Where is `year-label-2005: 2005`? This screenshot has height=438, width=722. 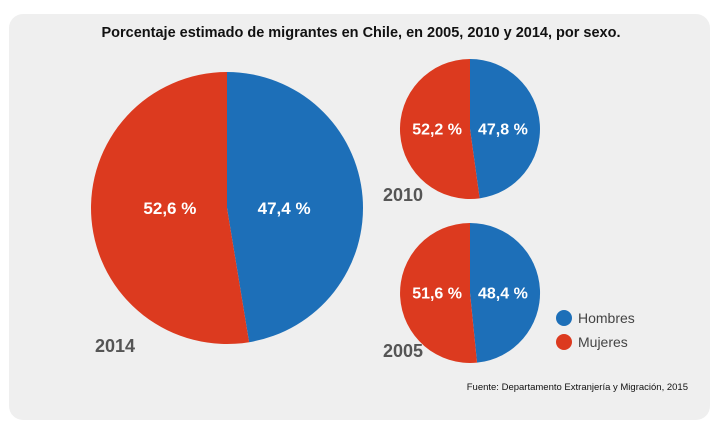 year-label-2005: 2005 is located at coordinates (403, 351).